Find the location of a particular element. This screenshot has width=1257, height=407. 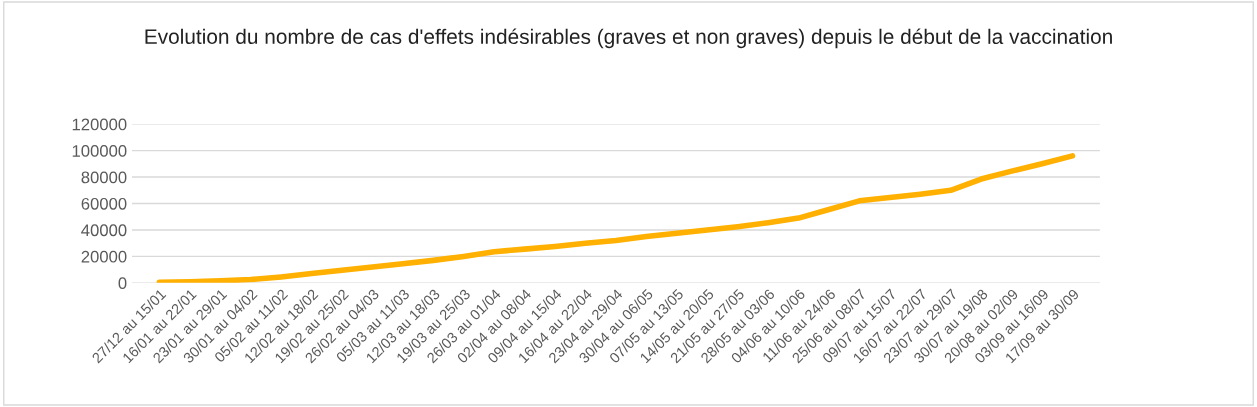

y-tick-label: 60000 is located at coordinates (104, 203).